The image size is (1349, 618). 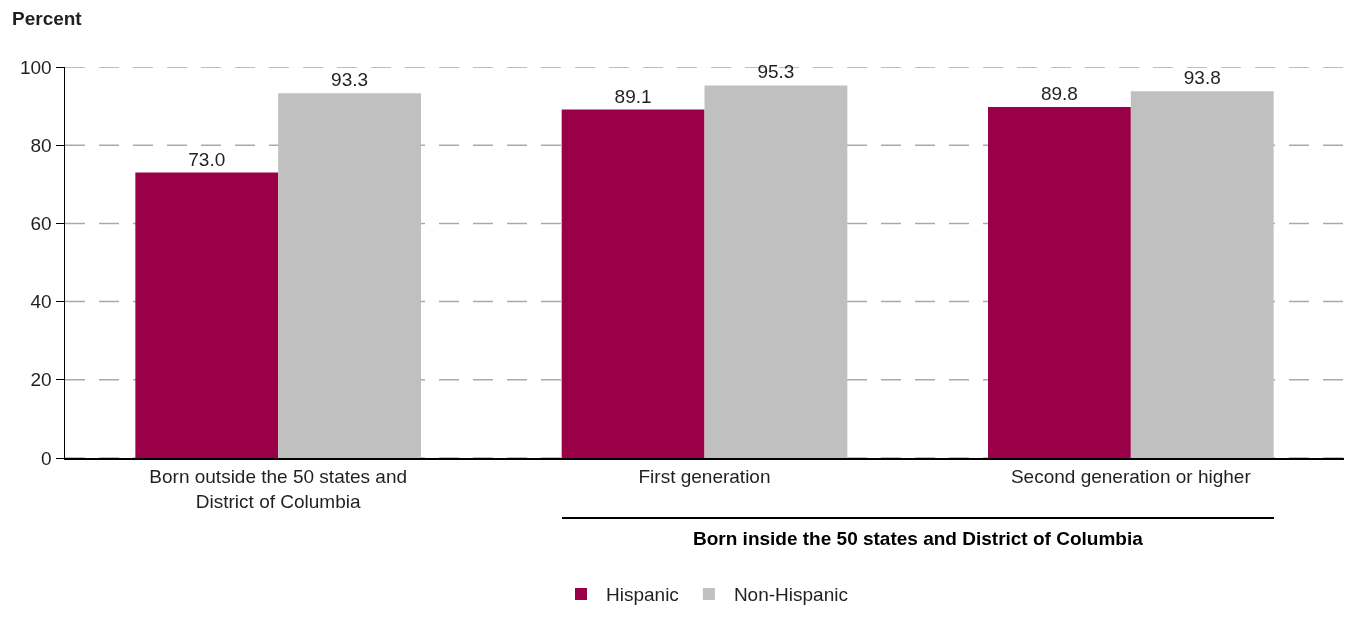 I want to click on data-label: 93.8, so click(x=1202, y=78).